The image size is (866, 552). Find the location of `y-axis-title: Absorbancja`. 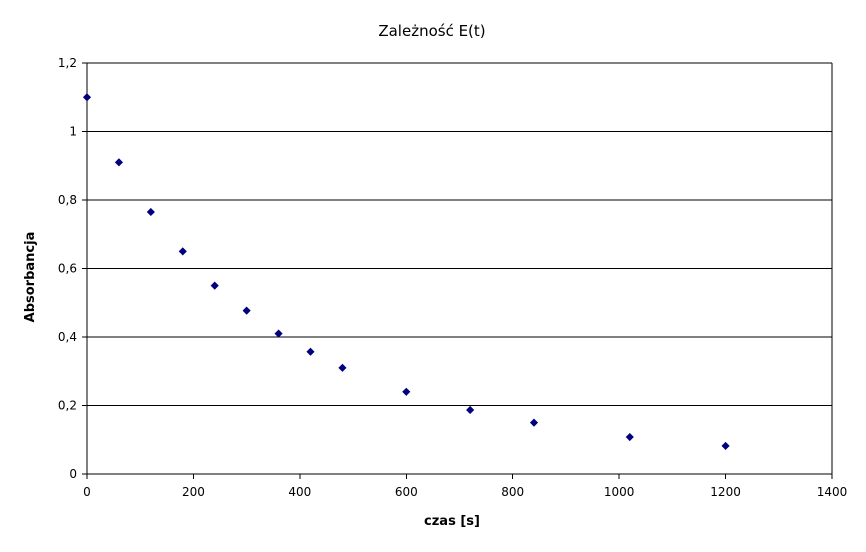

y-axis-title: Absorbancja is located at coordinates (30, 277).